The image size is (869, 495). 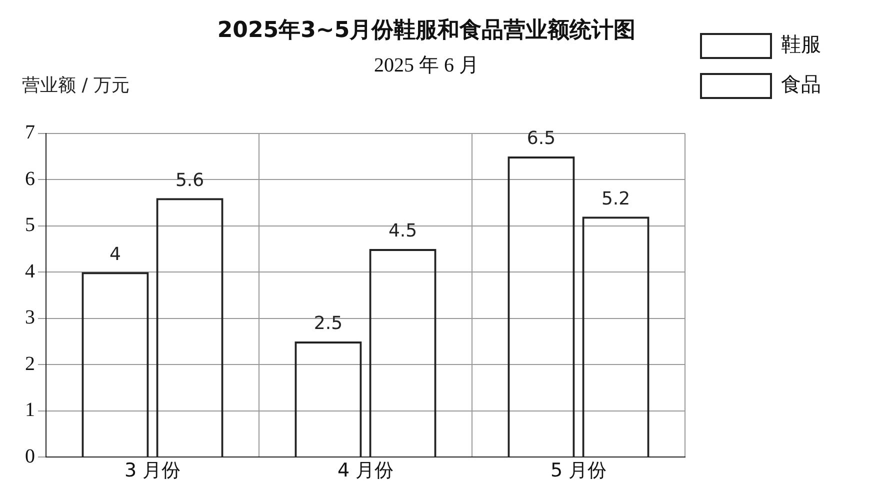 What do you see at coordinates (328, 323) in the screenshot?
I see `data-label: 2.5` at bounding box center [328, 323].